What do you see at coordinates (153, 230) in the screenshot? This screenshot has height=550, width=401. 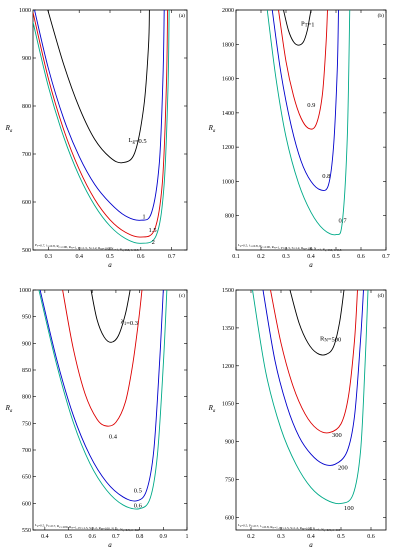 I see `series-annotation: 1.5` at bounding box center [153, 230].